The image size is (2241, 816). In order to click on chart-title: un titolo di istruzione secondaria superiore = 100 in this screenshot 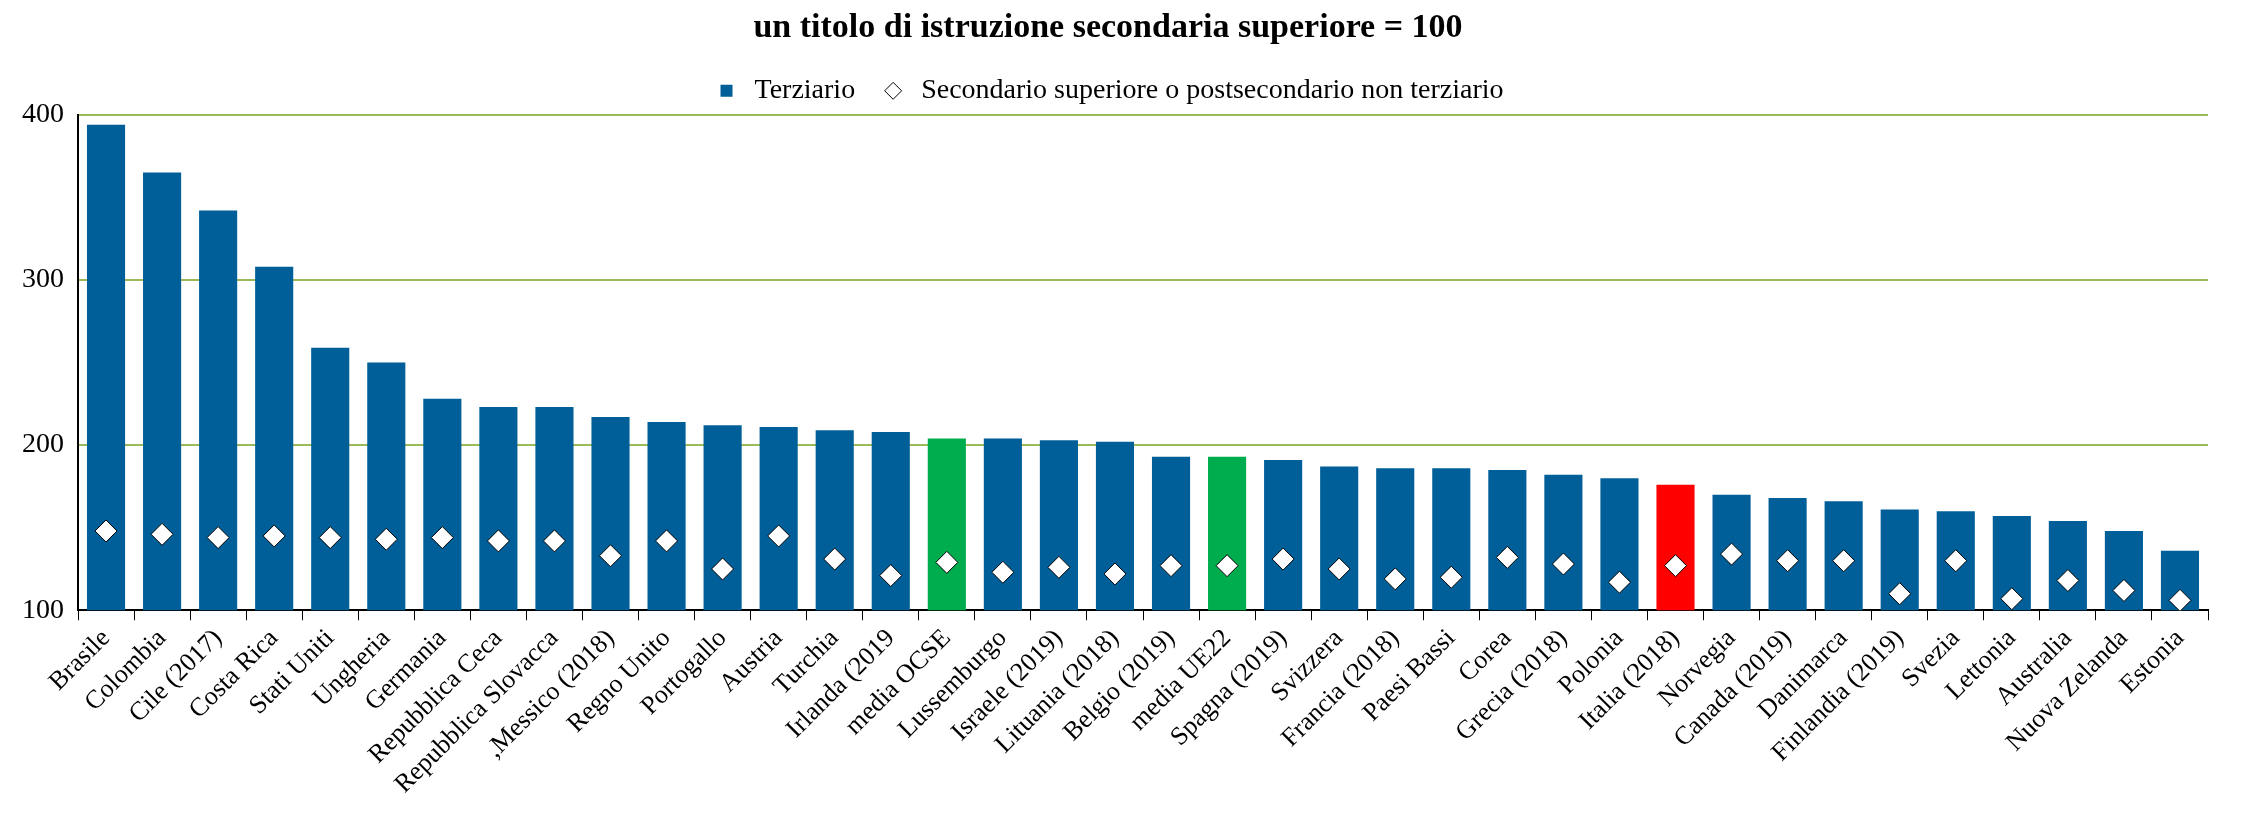, I will do `click(1108, 26)`.